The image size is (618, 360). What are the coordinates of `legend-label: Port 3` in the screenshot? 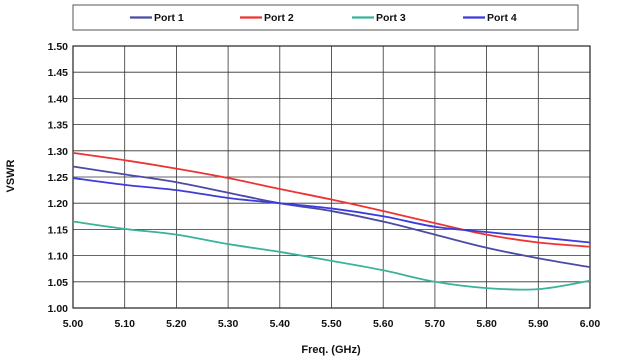 It's located at (391, 18).